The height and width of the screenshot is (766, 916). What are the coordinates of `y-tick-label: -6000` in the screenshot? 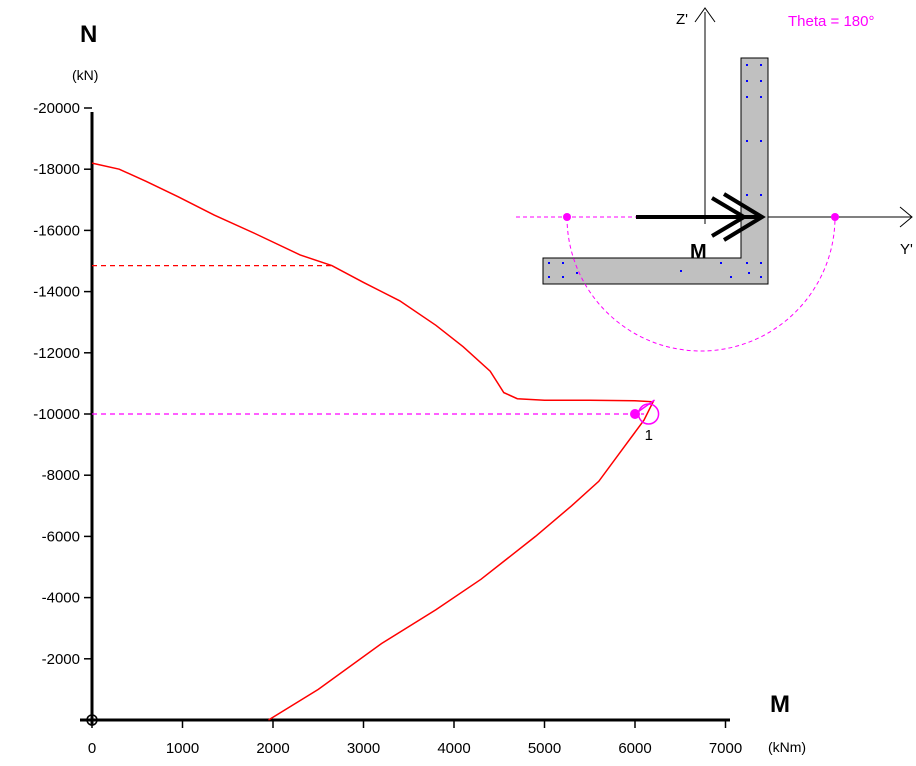 It's located at (61, 536).